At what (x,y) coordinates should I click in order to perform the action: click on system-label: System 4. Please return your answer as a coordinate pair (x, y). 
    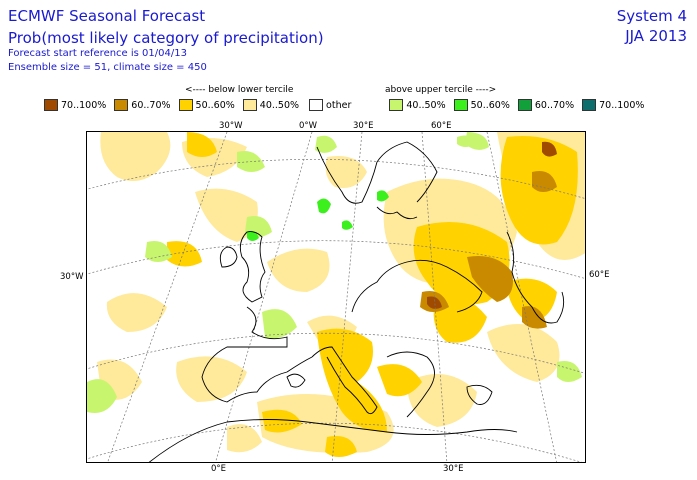
    Looking at the image, I should click on (651, 16).